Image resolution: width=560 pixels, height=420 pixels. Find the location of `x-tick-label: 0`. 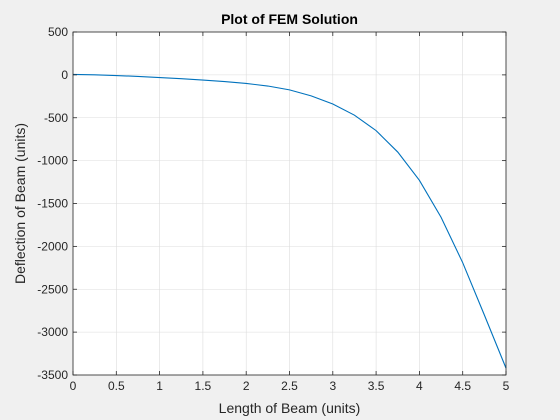

x-tick-label: 0 is located at coordinates (73, 386).